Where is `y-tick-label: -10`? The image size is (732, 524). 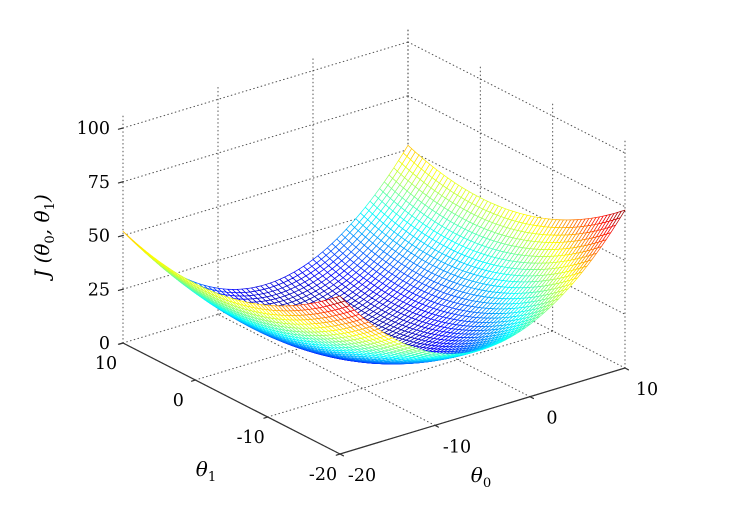 y-tick-label: -10 is located at coordinates (251, 438).